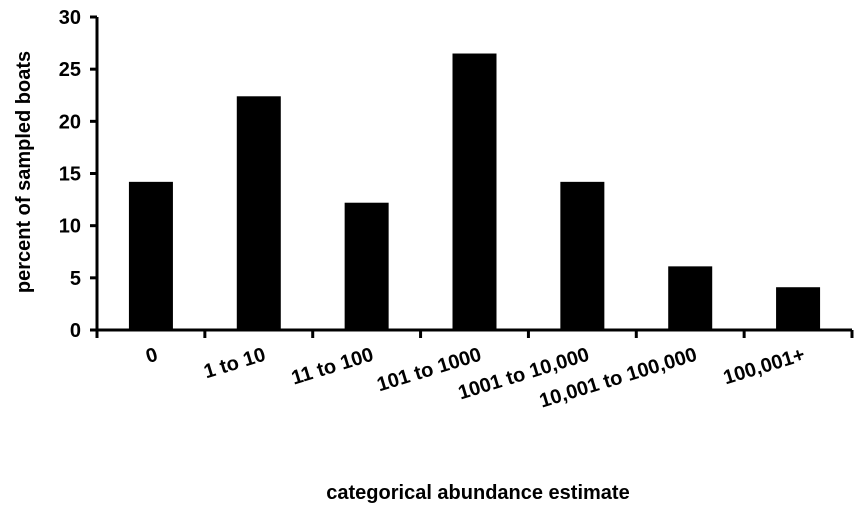  What do you see at coordinates (75, 279) in the screenshot?
I see `y-tick-label-1: 5` at bounding box center [75, 279].